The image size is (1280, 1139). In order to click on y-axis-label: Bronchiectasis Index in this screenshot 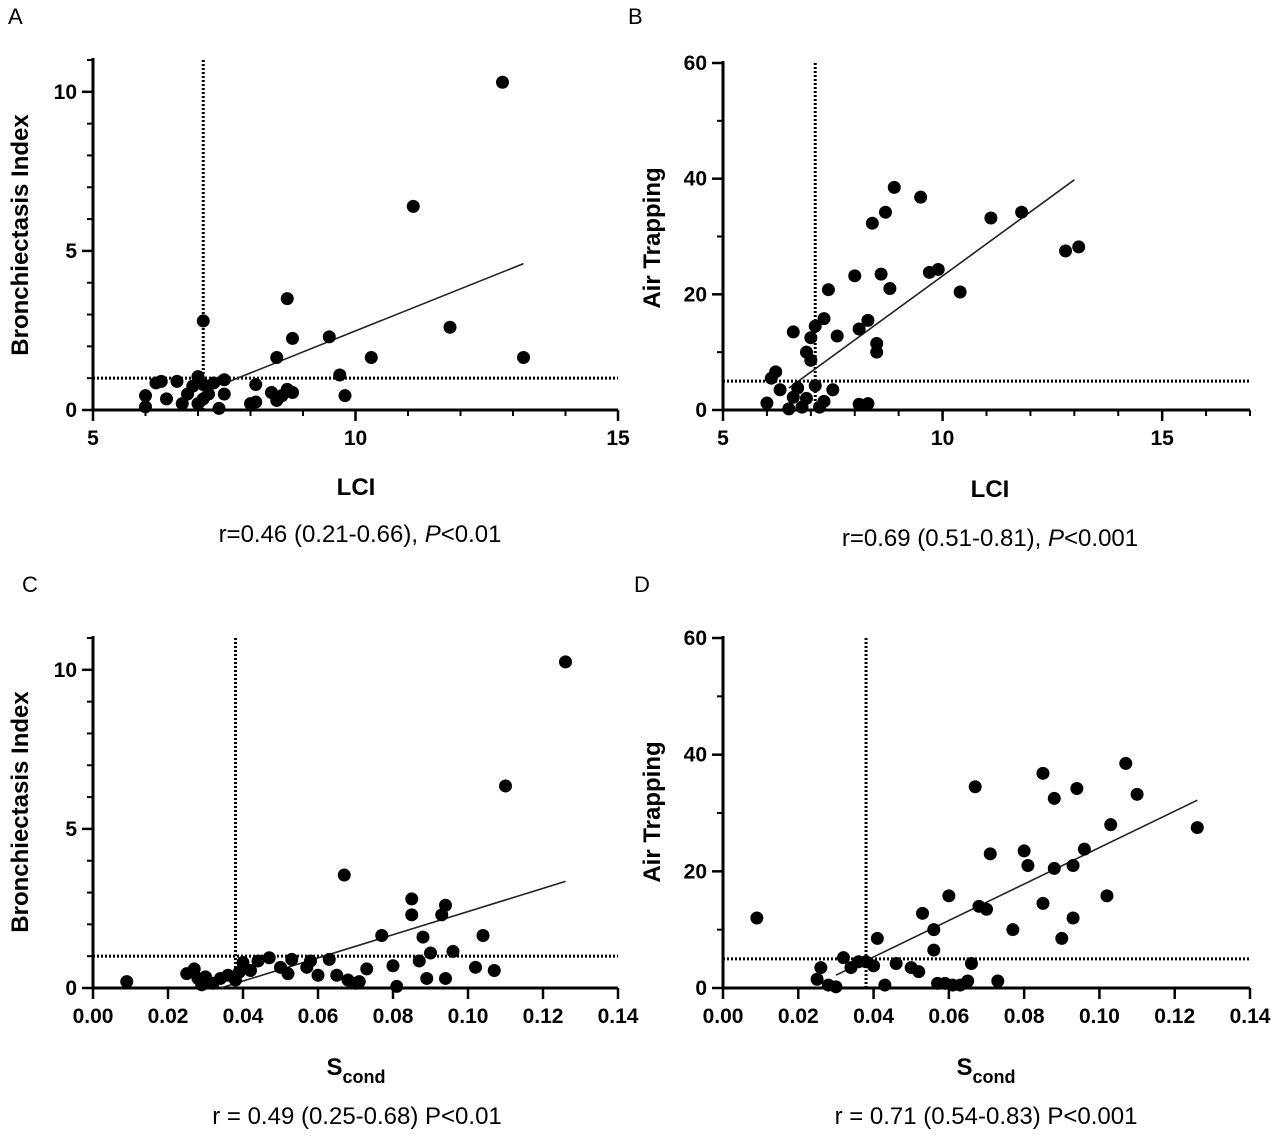, I will do `click(20, 812)`.